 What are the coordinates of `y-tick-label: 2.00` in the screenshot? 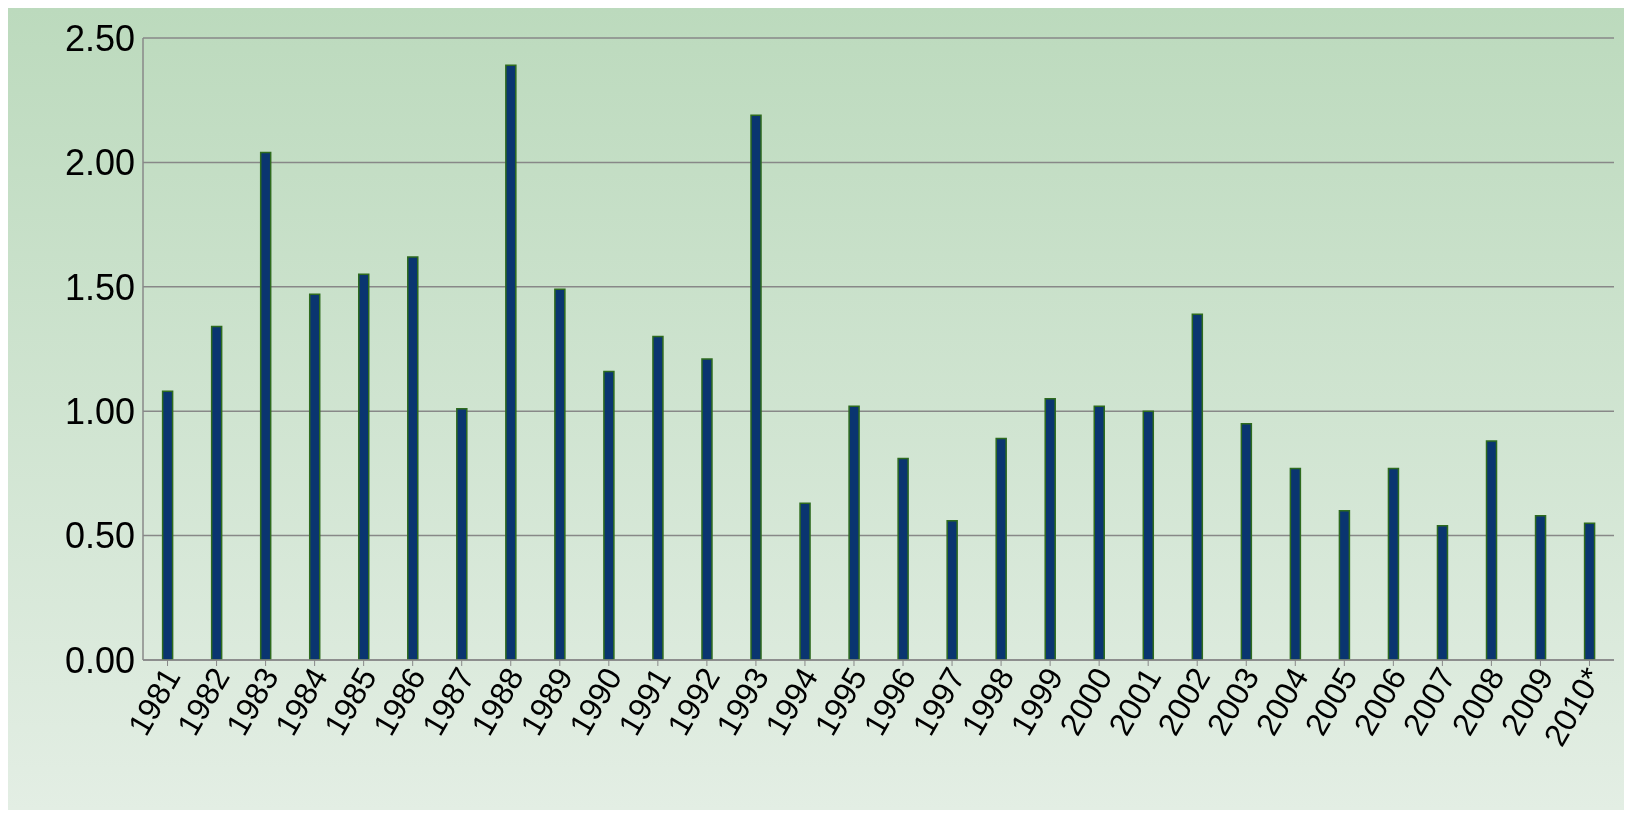 It's located at (99, 163).